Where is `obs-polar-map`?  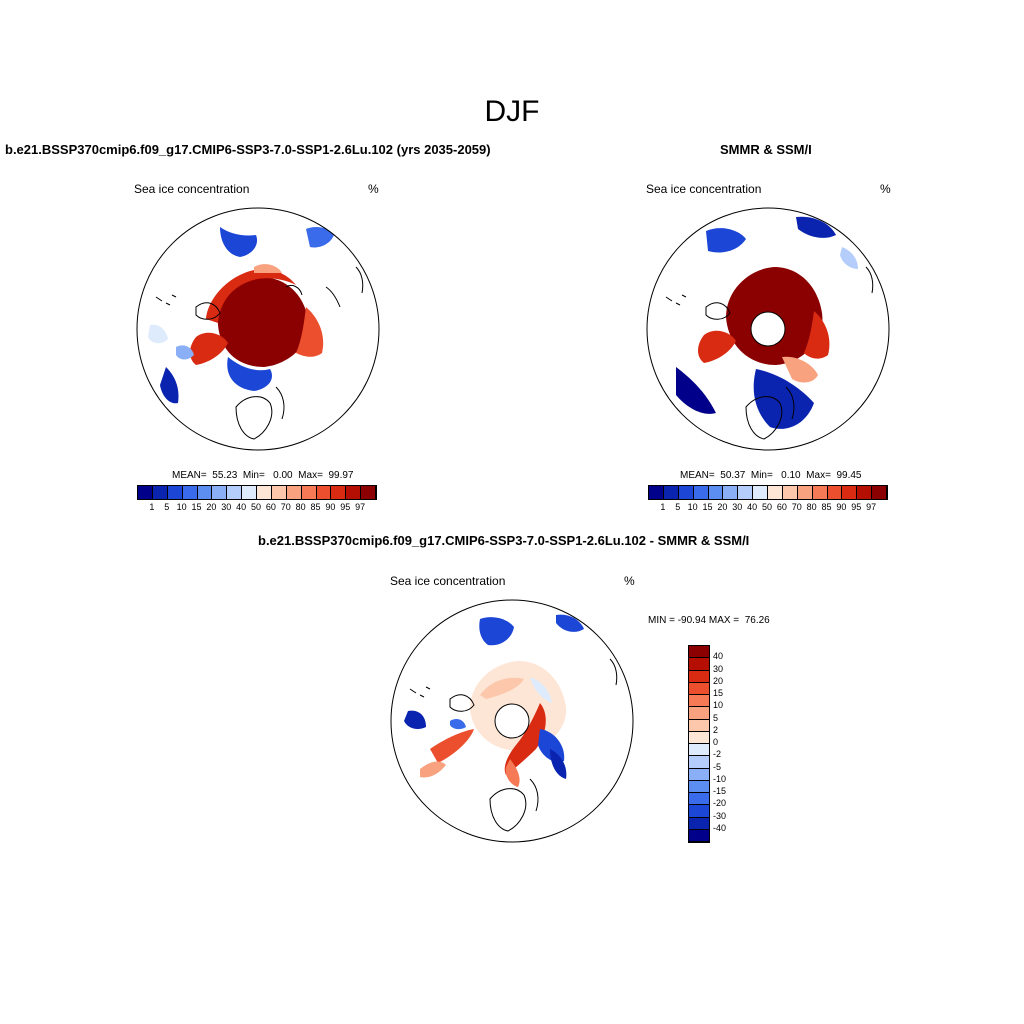 obs-polar-map is located at coordinates (768, 329).